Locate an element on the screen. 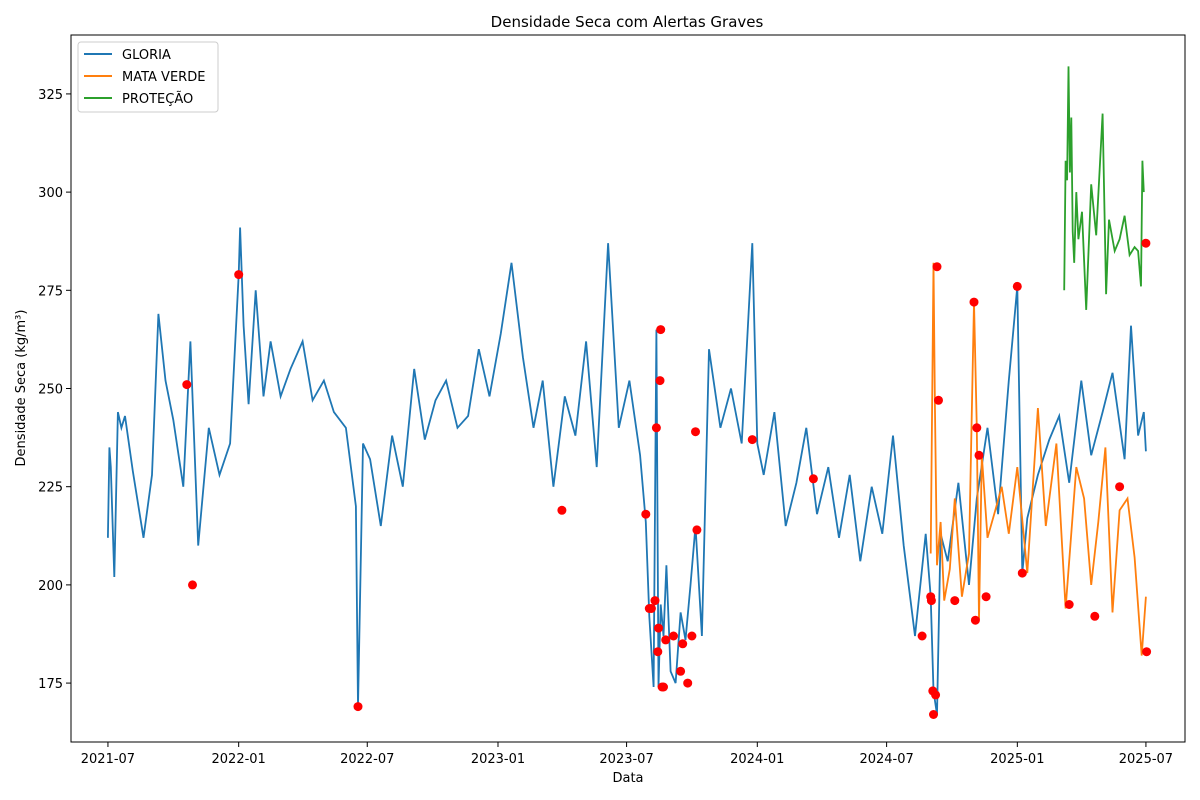 Image resolution: width=1200 pixels, height=800 pixels. y-axis-label: Densidade Seca (kg/m³) is located at coordinates (21, 388).